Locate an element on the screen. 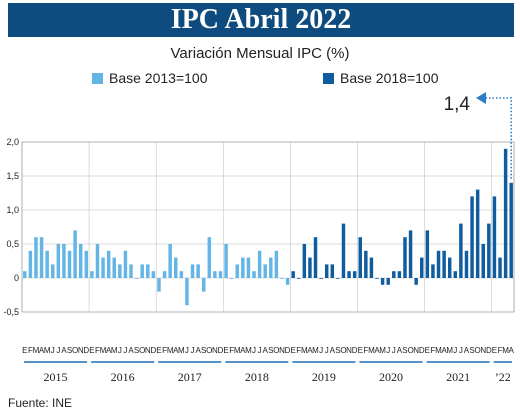  legend-item-base2018: Base 2018=100 is located at coordinates (380, 78).